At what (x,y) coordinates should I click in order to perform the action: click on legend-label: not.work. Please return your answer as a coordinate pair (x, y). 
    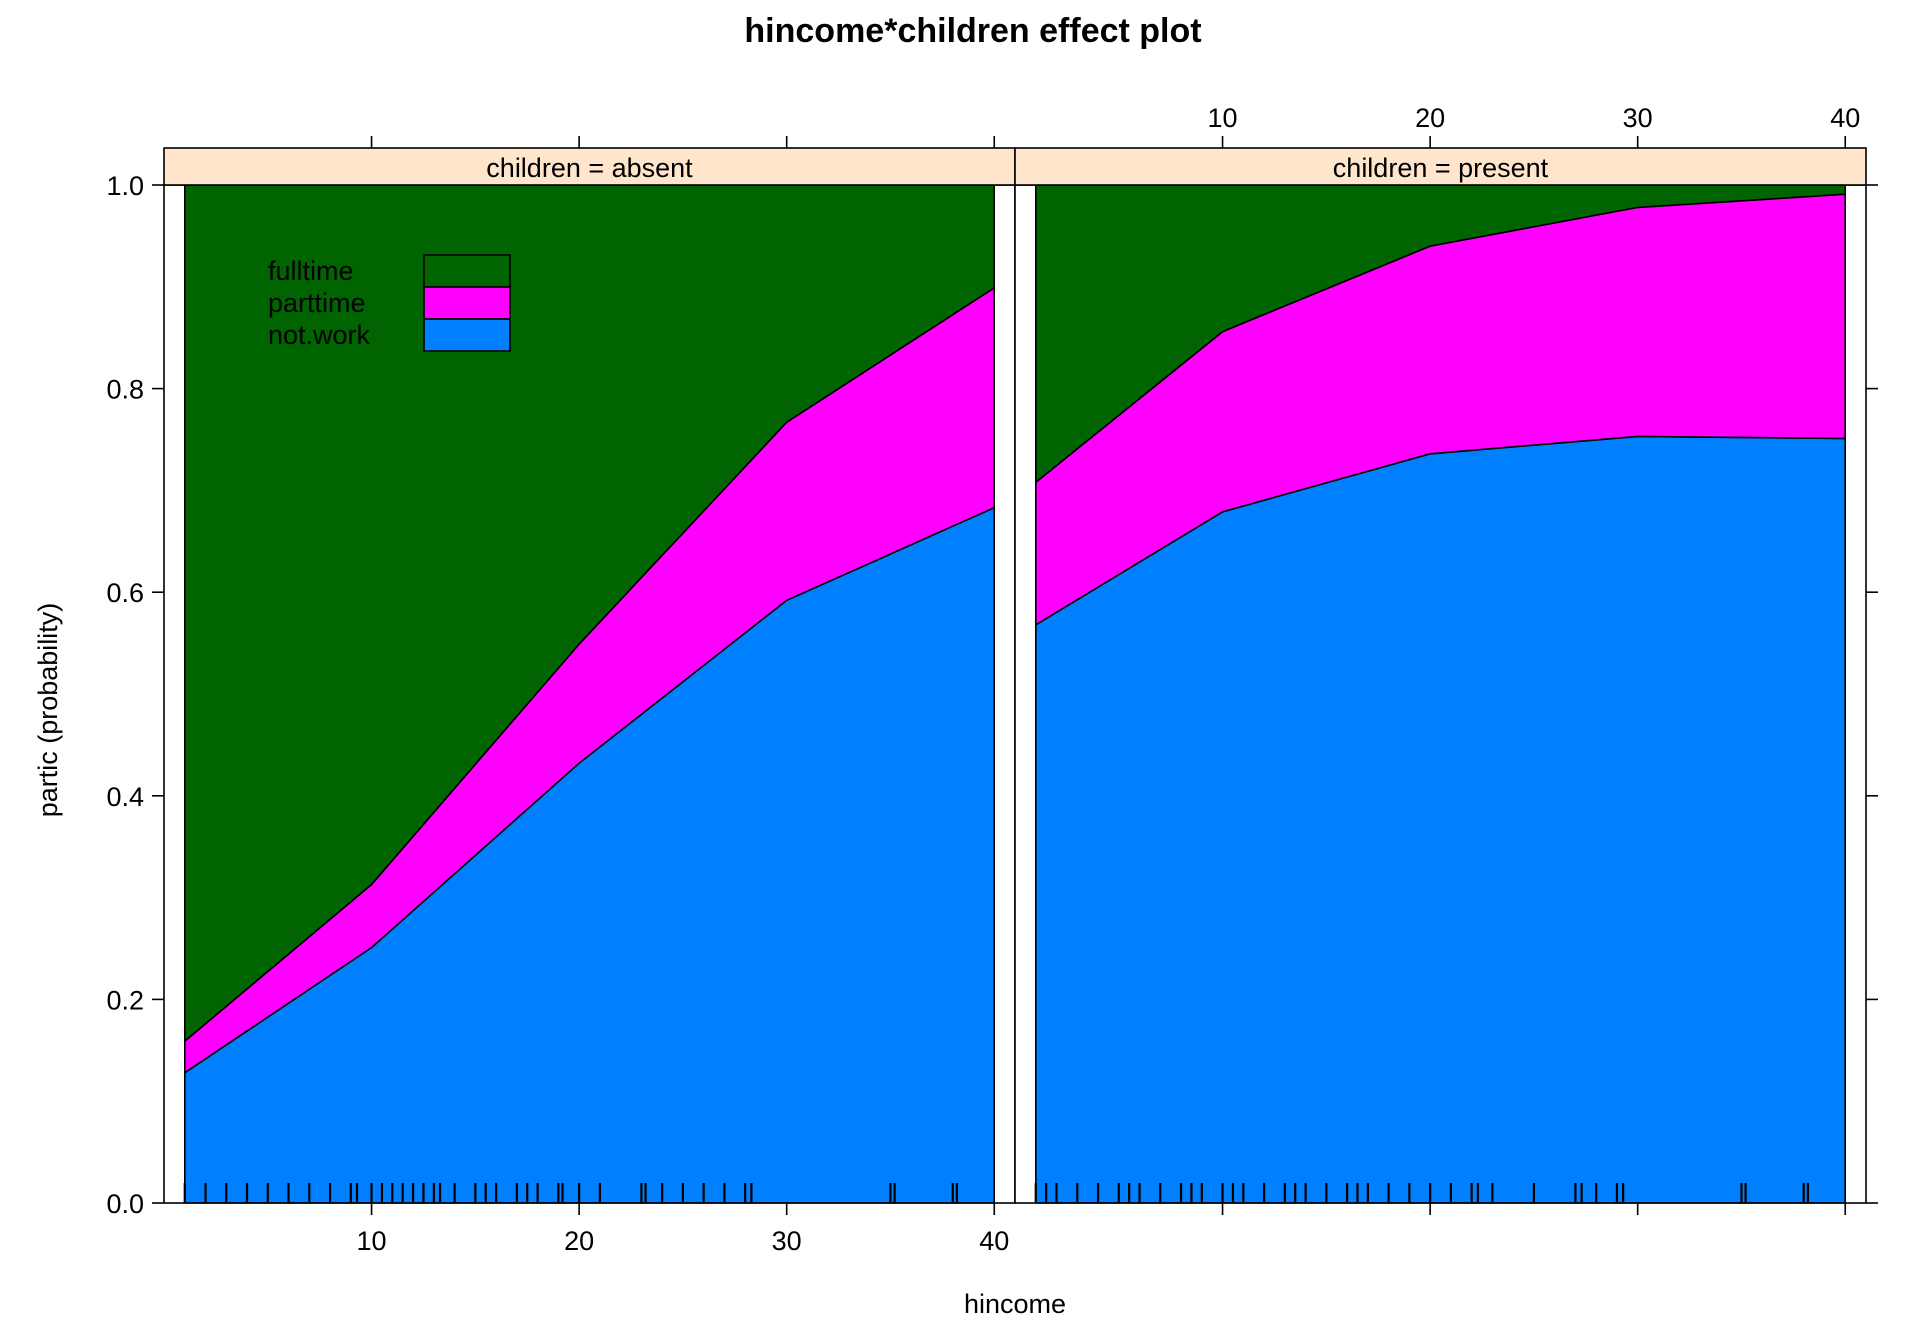
    Looking at the image, I should click on (319, 335).